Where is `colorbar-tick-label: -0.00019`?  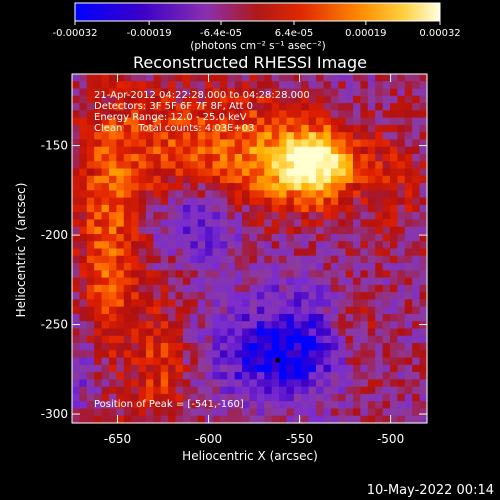 colorbar-tick-label: -0.00019 is located at coordinates (149, 33).